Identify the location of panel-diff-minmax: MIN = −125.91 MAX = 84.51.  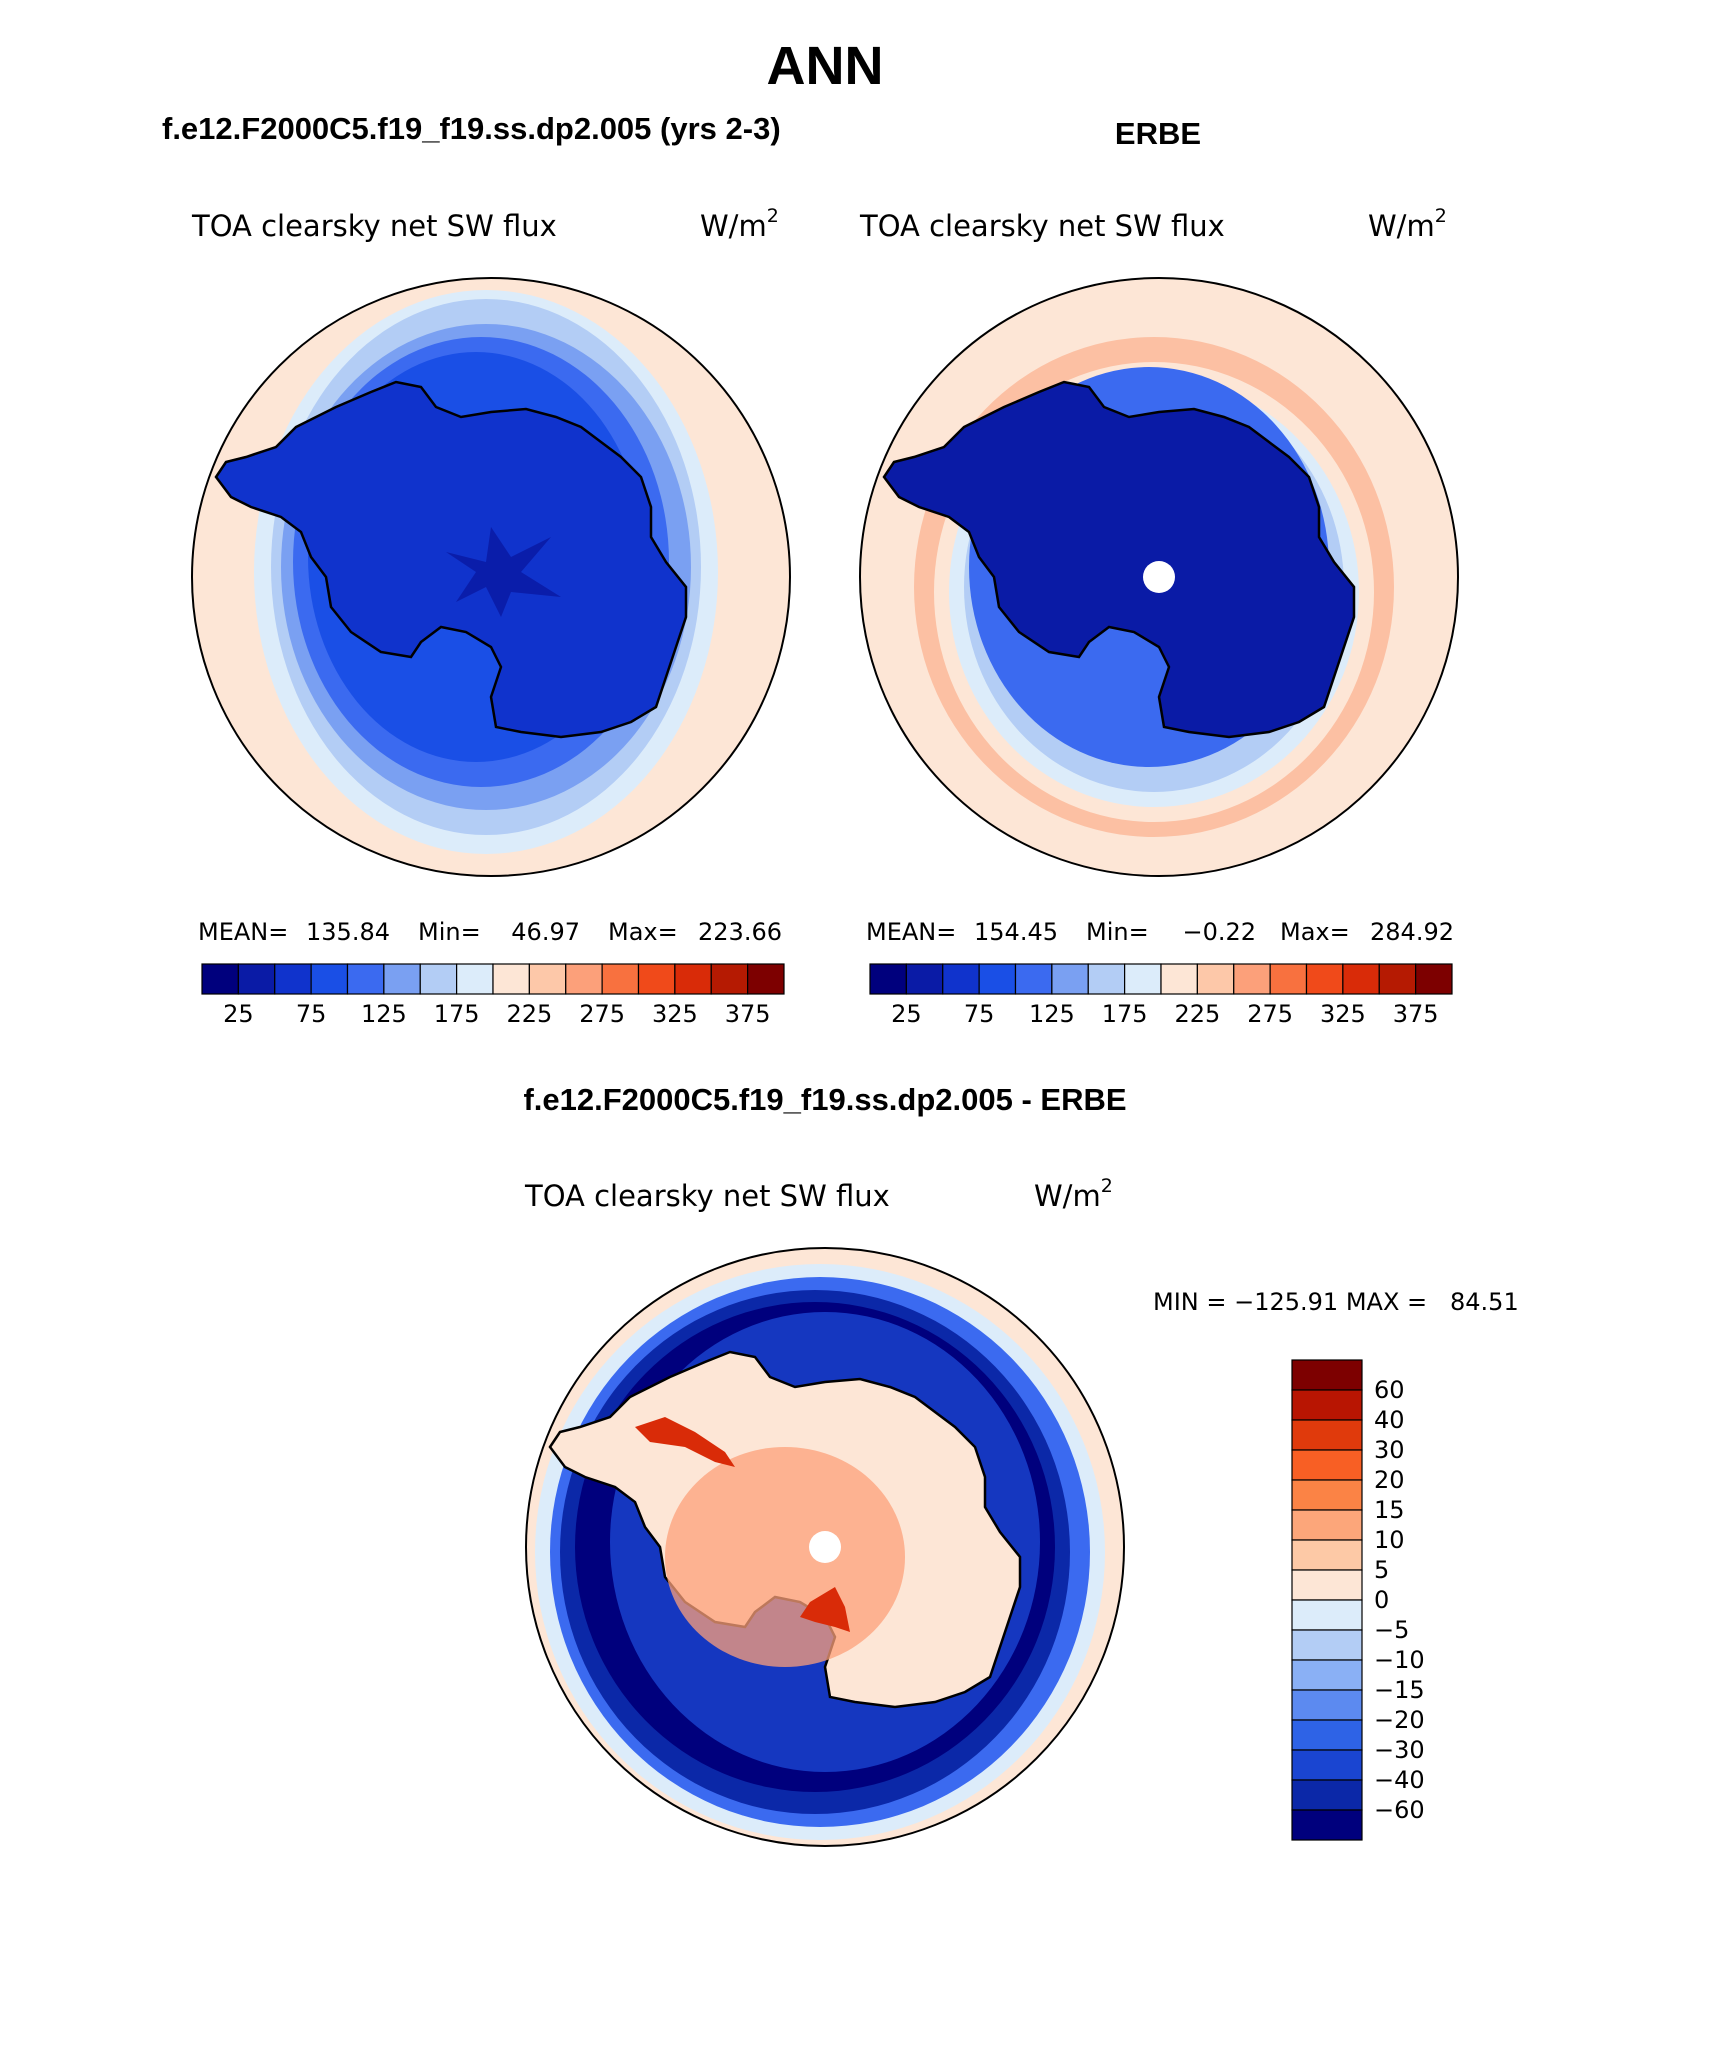
(1336, 1302).